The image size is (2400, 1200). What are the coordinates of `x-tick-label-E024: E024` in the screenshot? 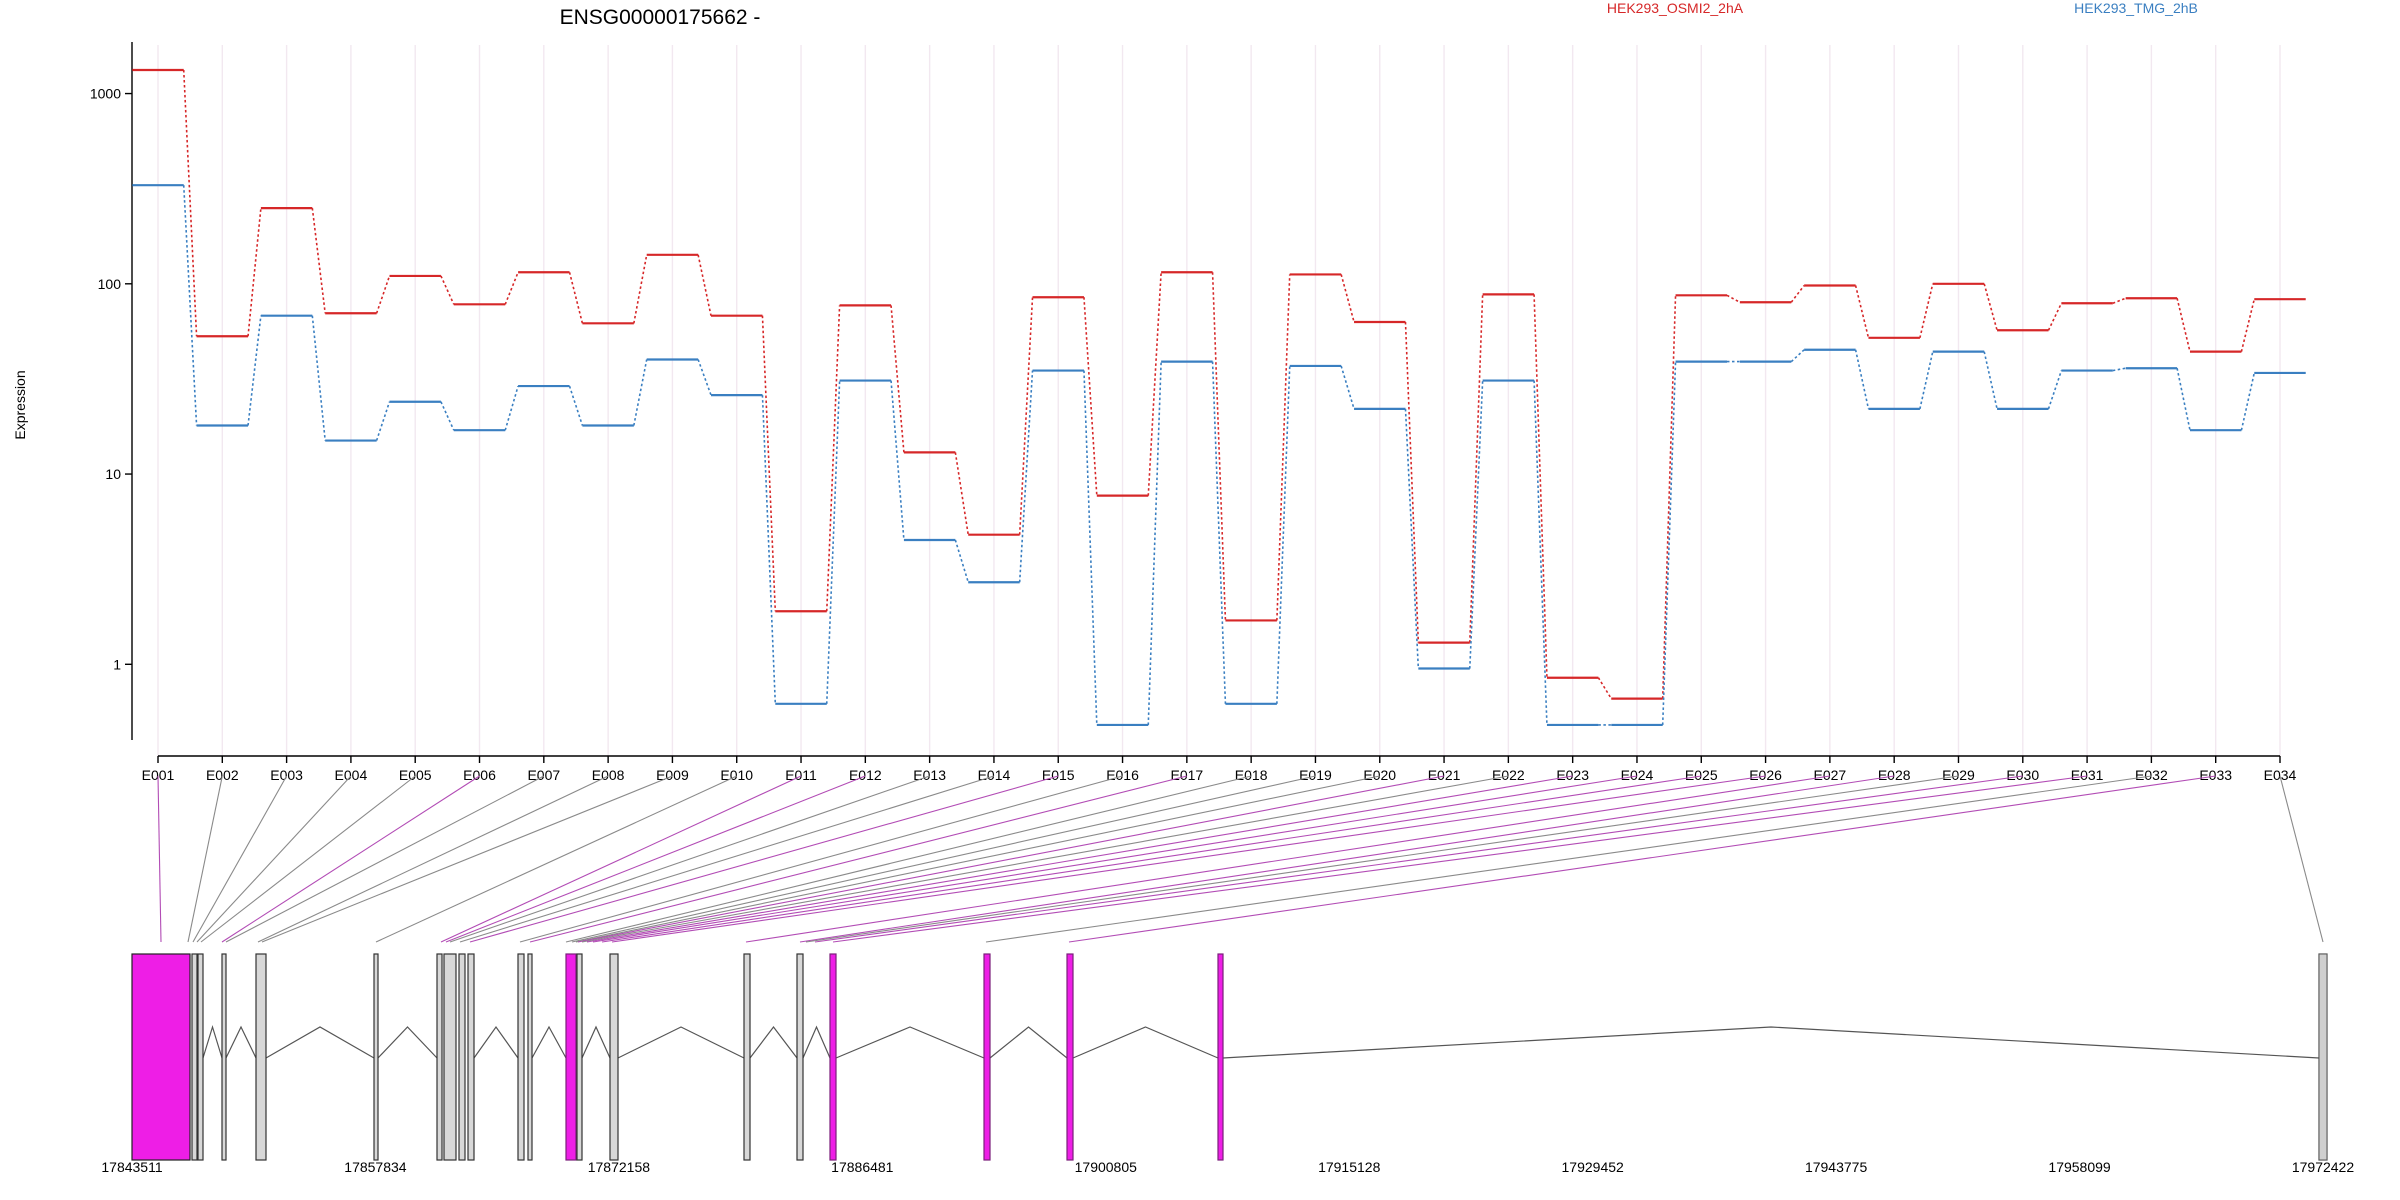 It's located at (1637, 775).